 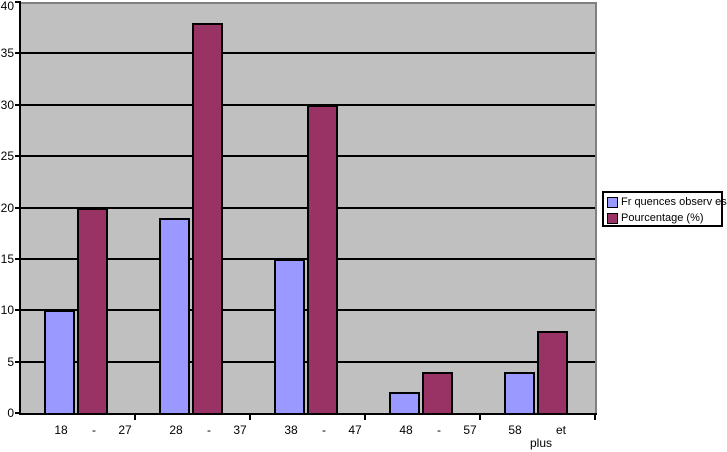 I want to click on legend-swatch-series2-icon, so click(x=612, y=218).